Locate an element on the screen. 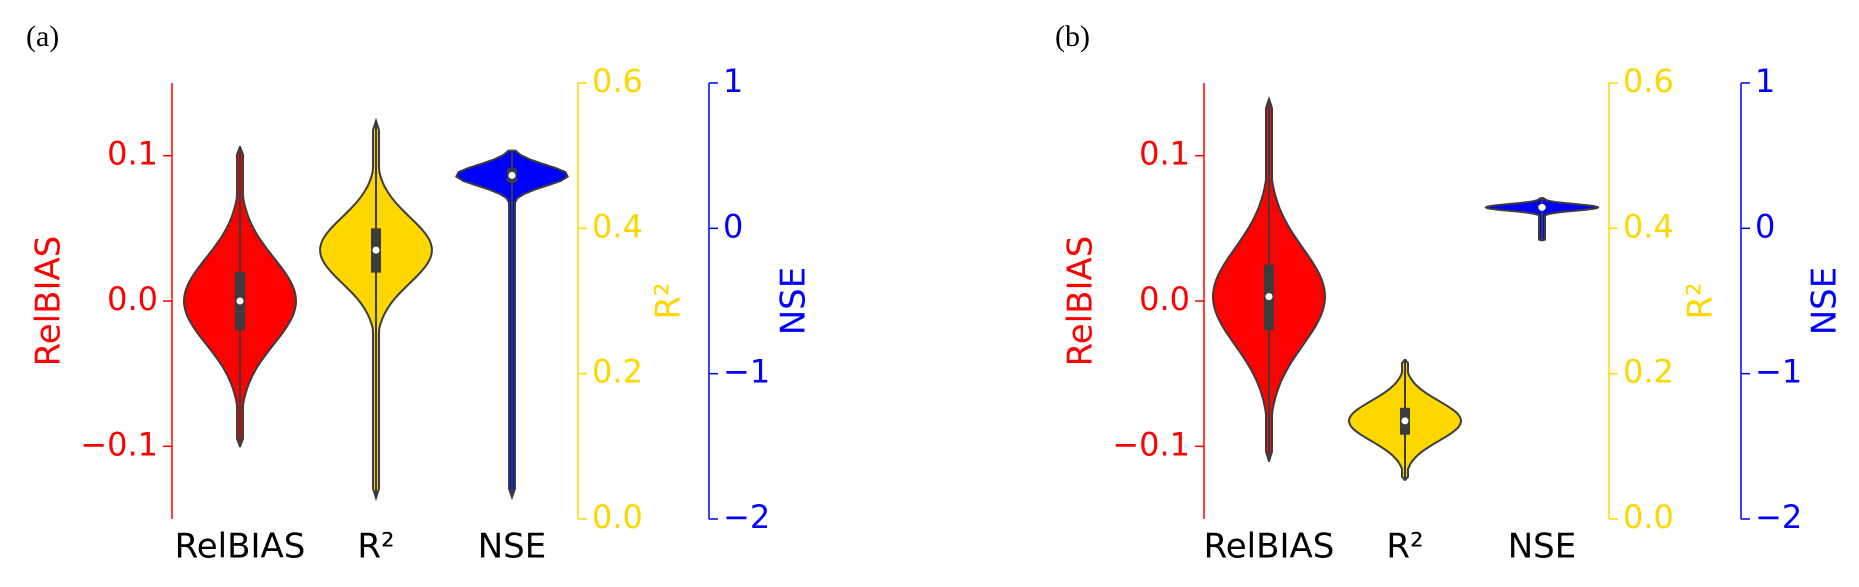 This screenshot has height=587, width=1859. panel-label: (a) is located at coordinates (42, 36).